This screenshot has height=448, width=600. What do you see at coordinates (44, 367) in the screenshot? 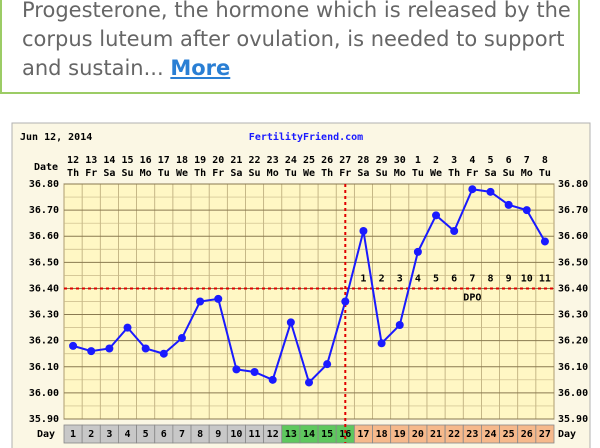
I see `y-tick-label: 36.10` at bounding box center [44, 367].